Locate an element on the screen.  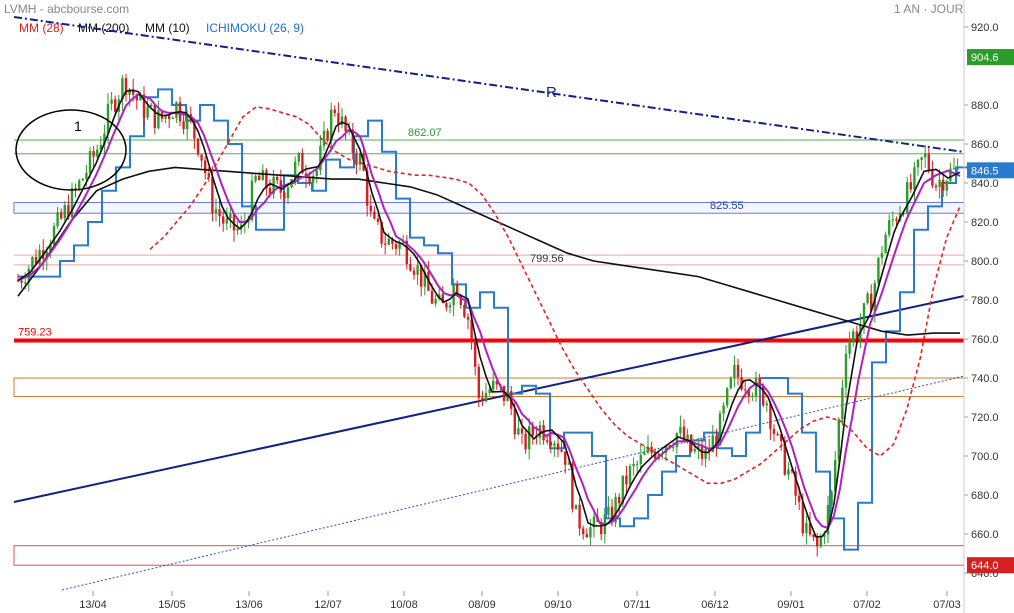
y-tick-label: 740.0 is located at coordinates (985, 379).